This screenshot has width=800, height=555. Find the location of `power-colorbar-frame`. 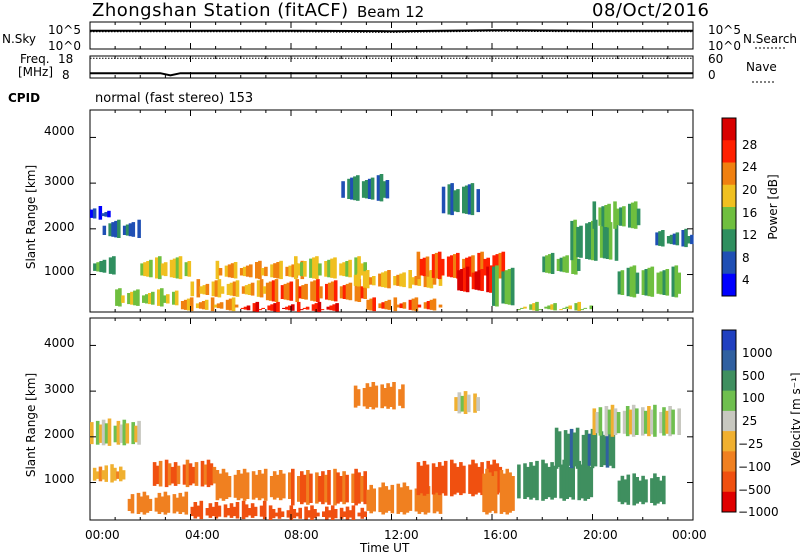

power-colorbar-frame is located at coordinates (729, 207).